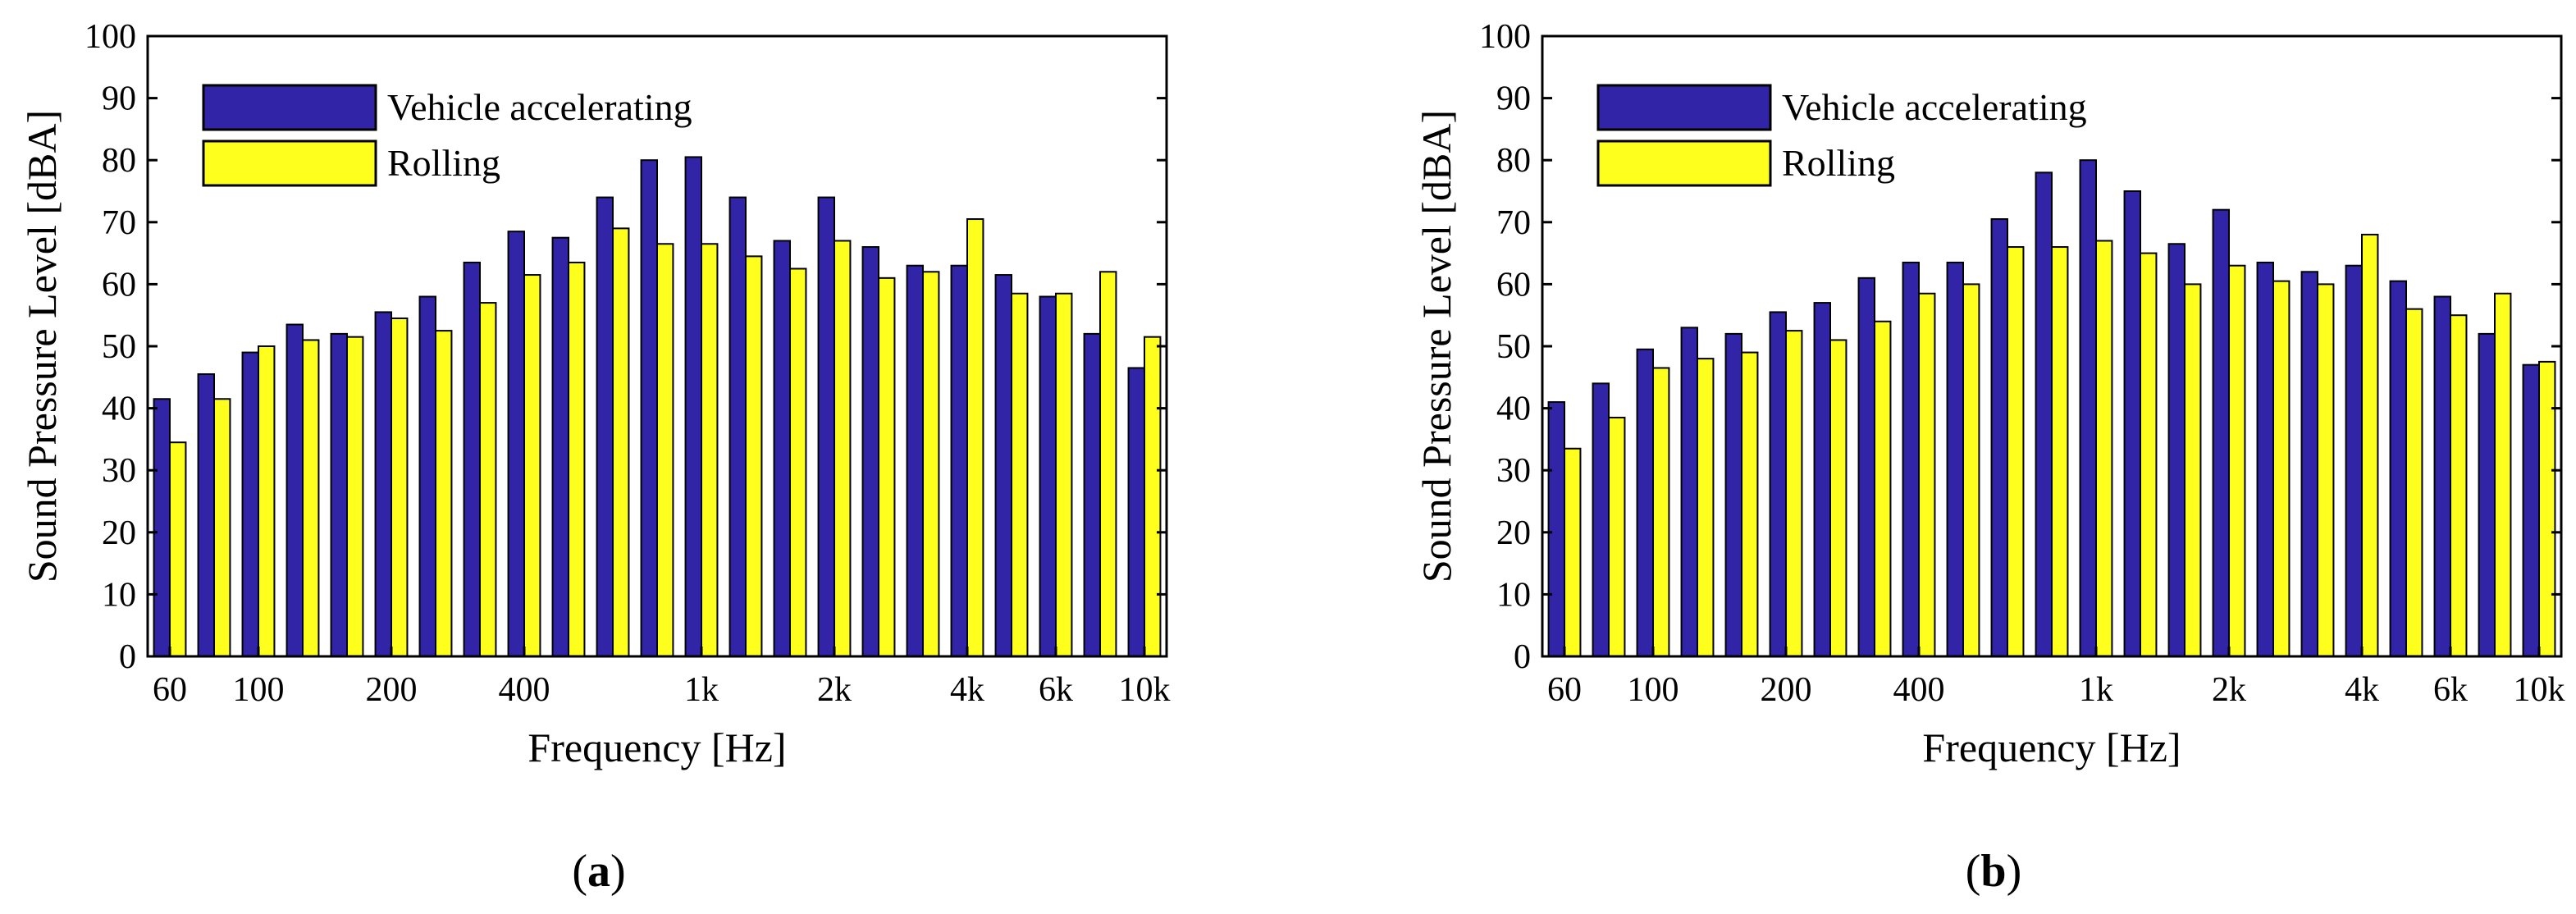 The width and height of the screenshot is (2576, 914). Describe the element at coordinates (2051, 747) in the screenshot. I see `x-axis-label: Frequency [Hz]` at that location.